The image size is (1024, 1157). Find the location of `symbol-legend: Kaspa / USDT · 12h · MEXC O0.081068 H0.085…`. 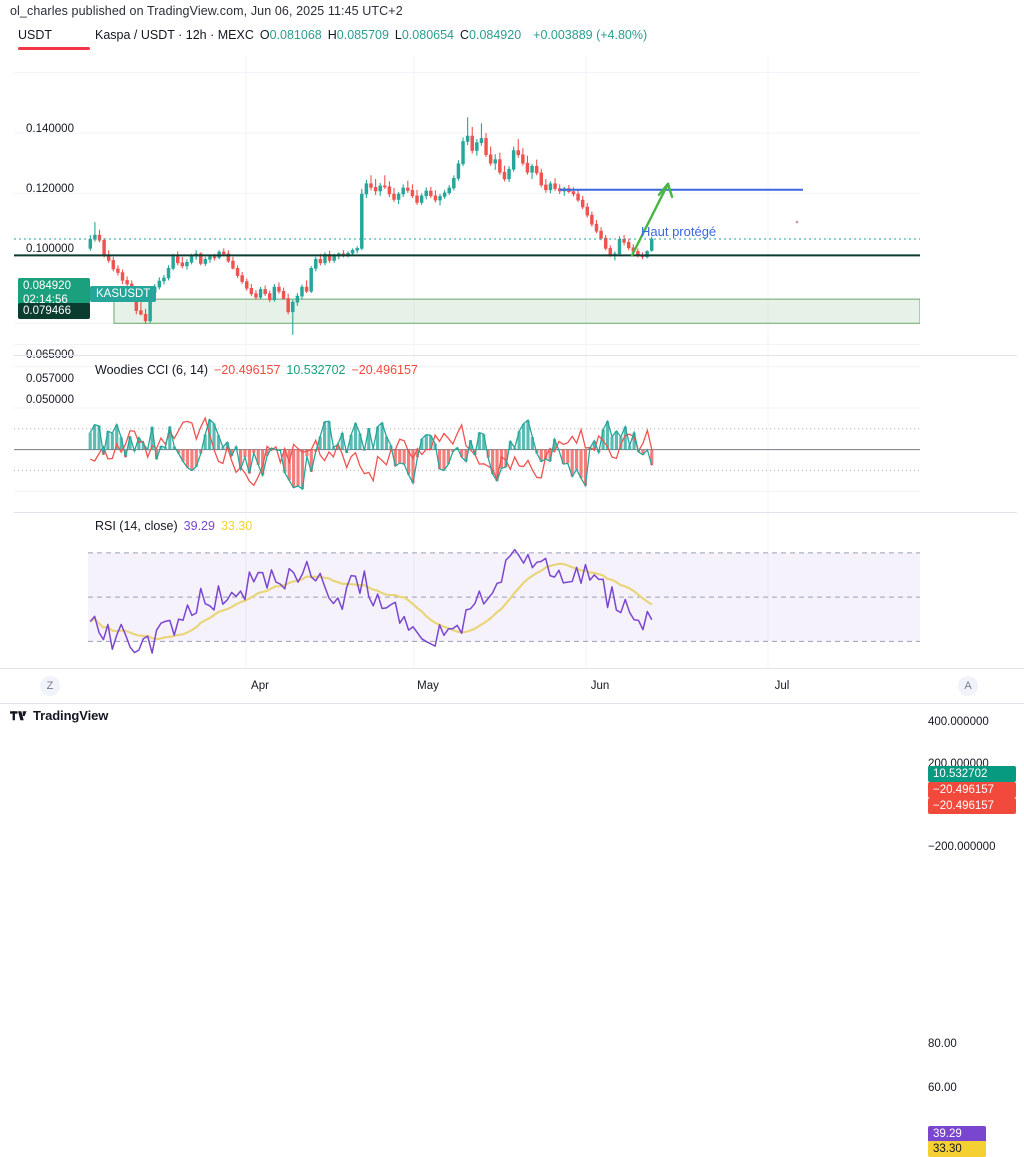

symbol-legend: Kaspa / USDT · 12h · MEXC O0.081068 H0.085… is located at coordinates (371, 35).